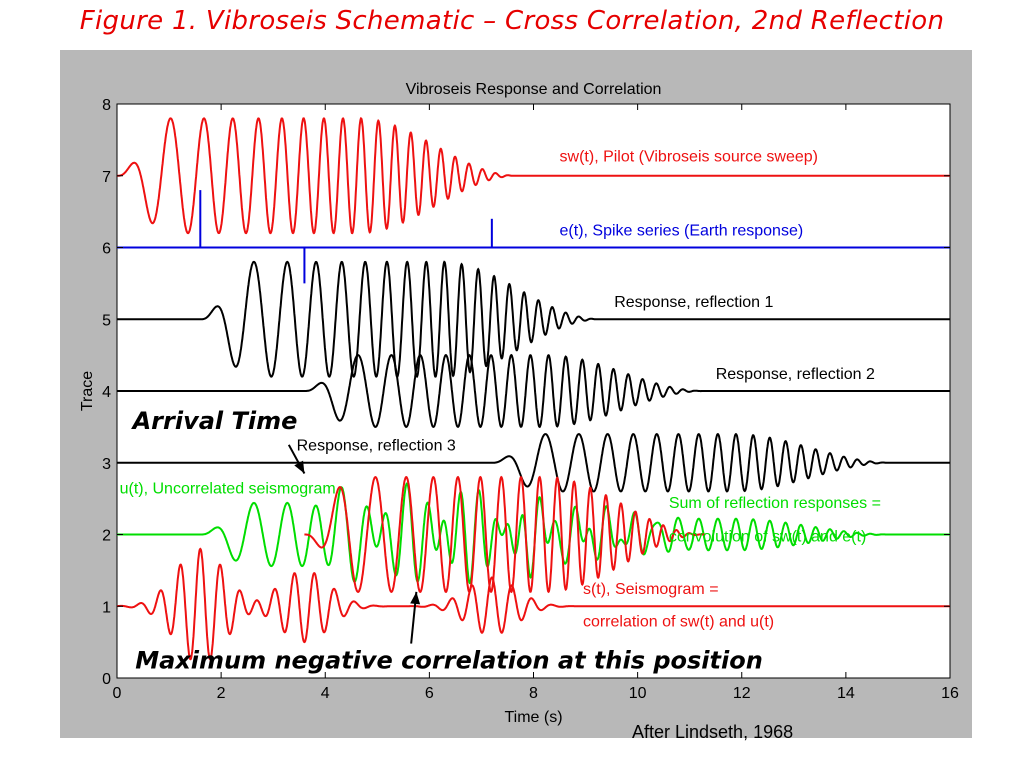 Image resolution: width=1024 pixels, height=768 pixels. Describe the element at coordinates (117, 693) in the screenshot. I see `x-tick-label-0: 0` at that location.